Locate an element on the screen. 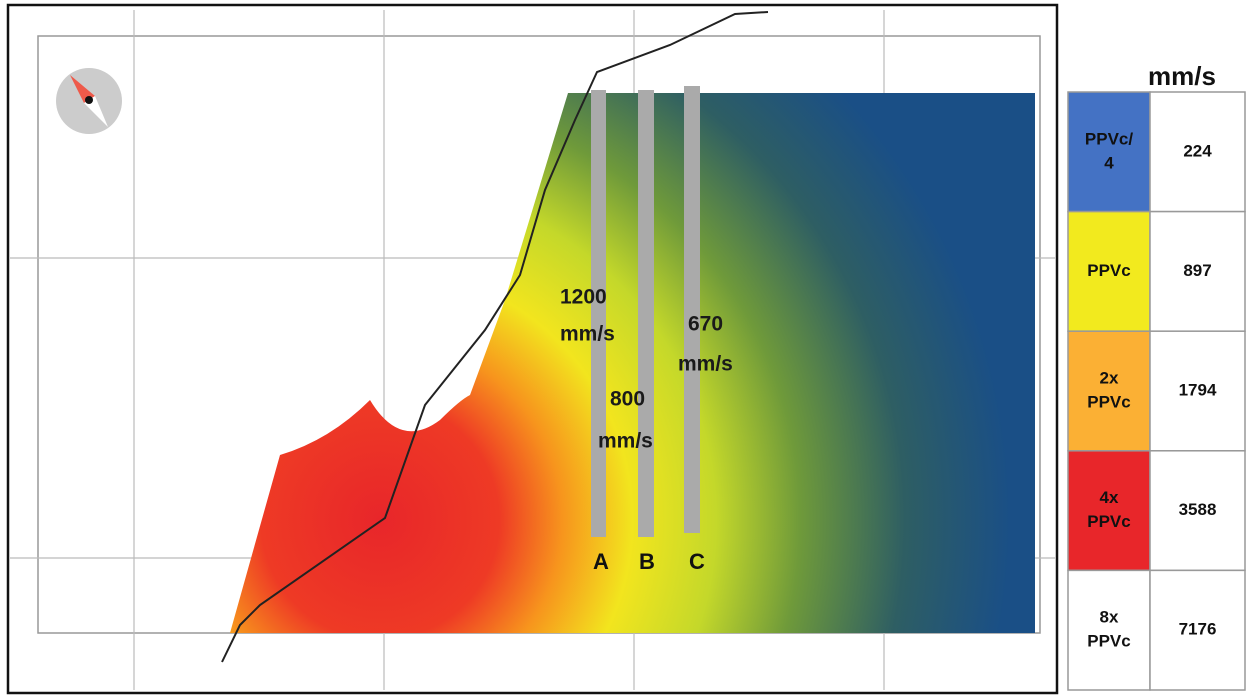 The width and height of the screenshot is (1248, 698). compass-needle is located at coordinates (82, 89).